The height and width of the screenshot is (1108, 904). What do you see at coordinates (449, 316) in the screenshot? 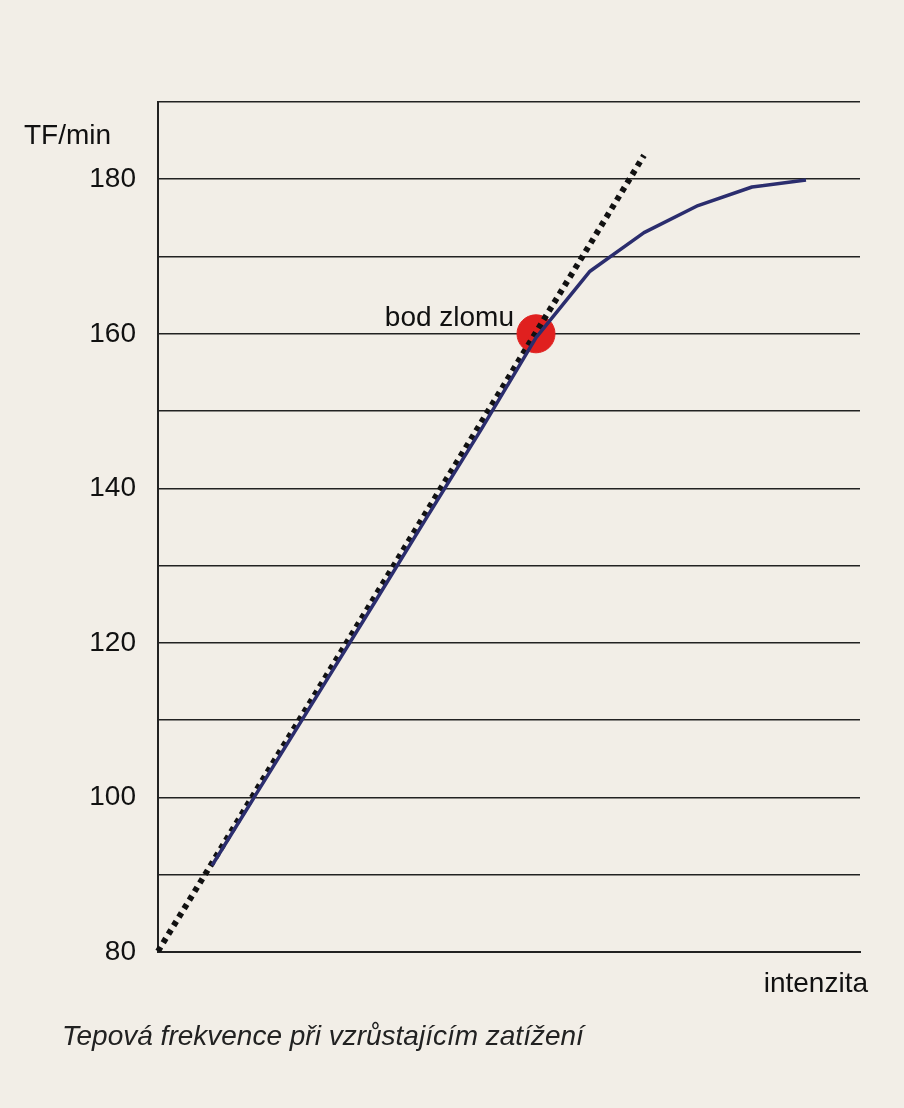
I see `annotation: bod zlomu` at bounding box center [449, 316].